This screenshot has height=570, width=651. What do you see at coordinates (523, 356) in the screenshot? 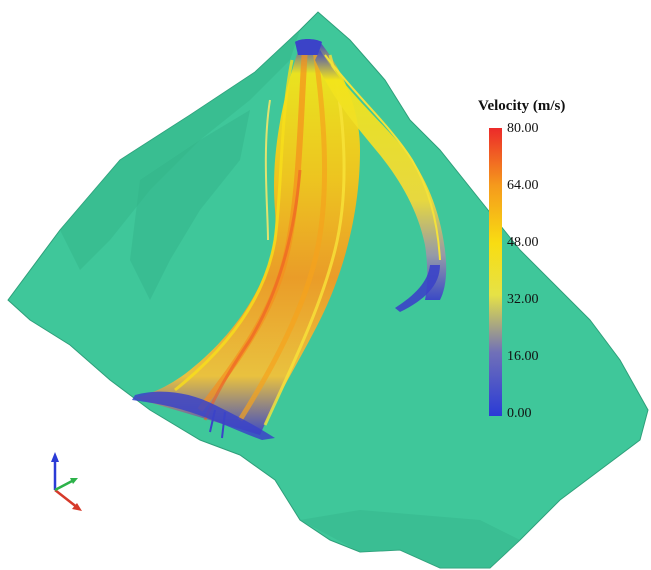
I see `legend-tick-16: 16.00` at bounding box center [523, 356].